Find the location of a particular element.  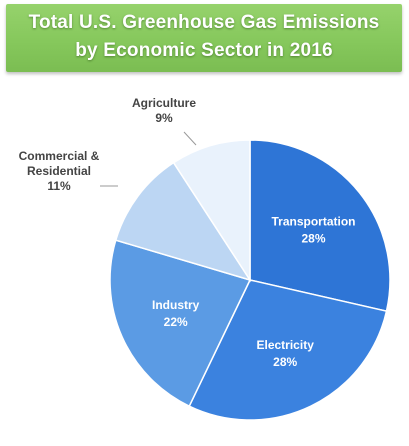

pie-slice-transportation is located at coordinates (320, 226).